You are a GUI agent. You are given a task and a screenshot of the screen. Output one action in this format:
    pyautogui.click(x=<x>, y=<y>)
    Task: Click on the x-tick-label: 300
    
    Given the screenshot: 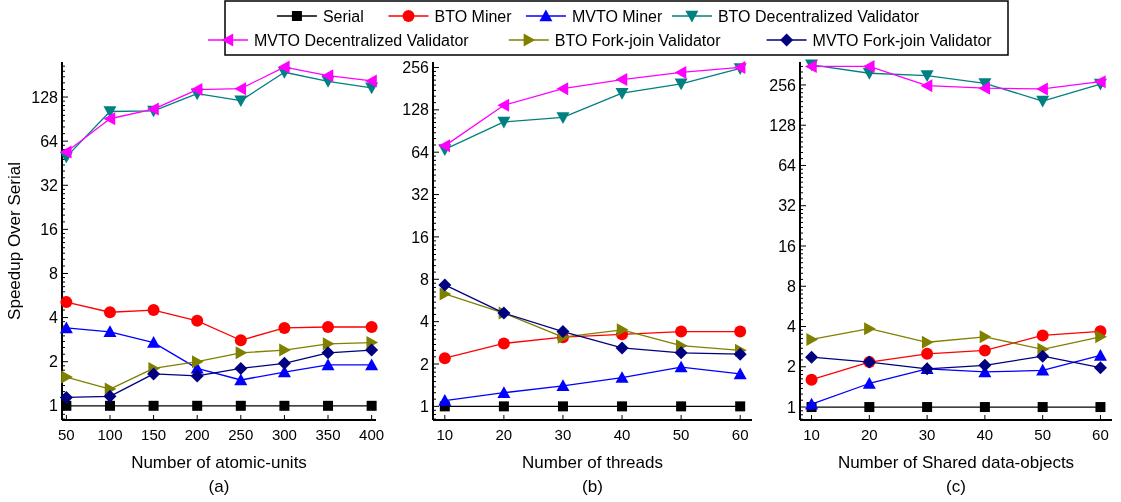 What is the action you would take?
    pyautogui.click(x=284, y=434)
    